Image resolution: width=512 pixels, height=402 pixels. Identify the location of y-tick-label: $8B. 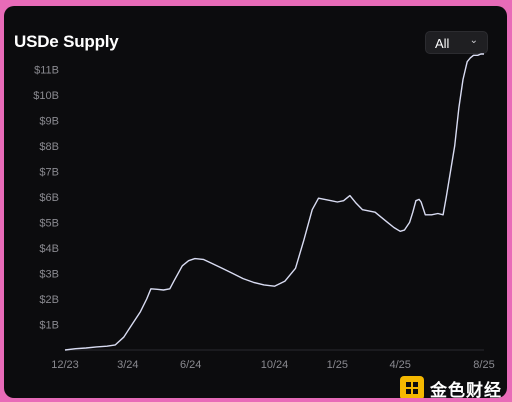
(49, 147).